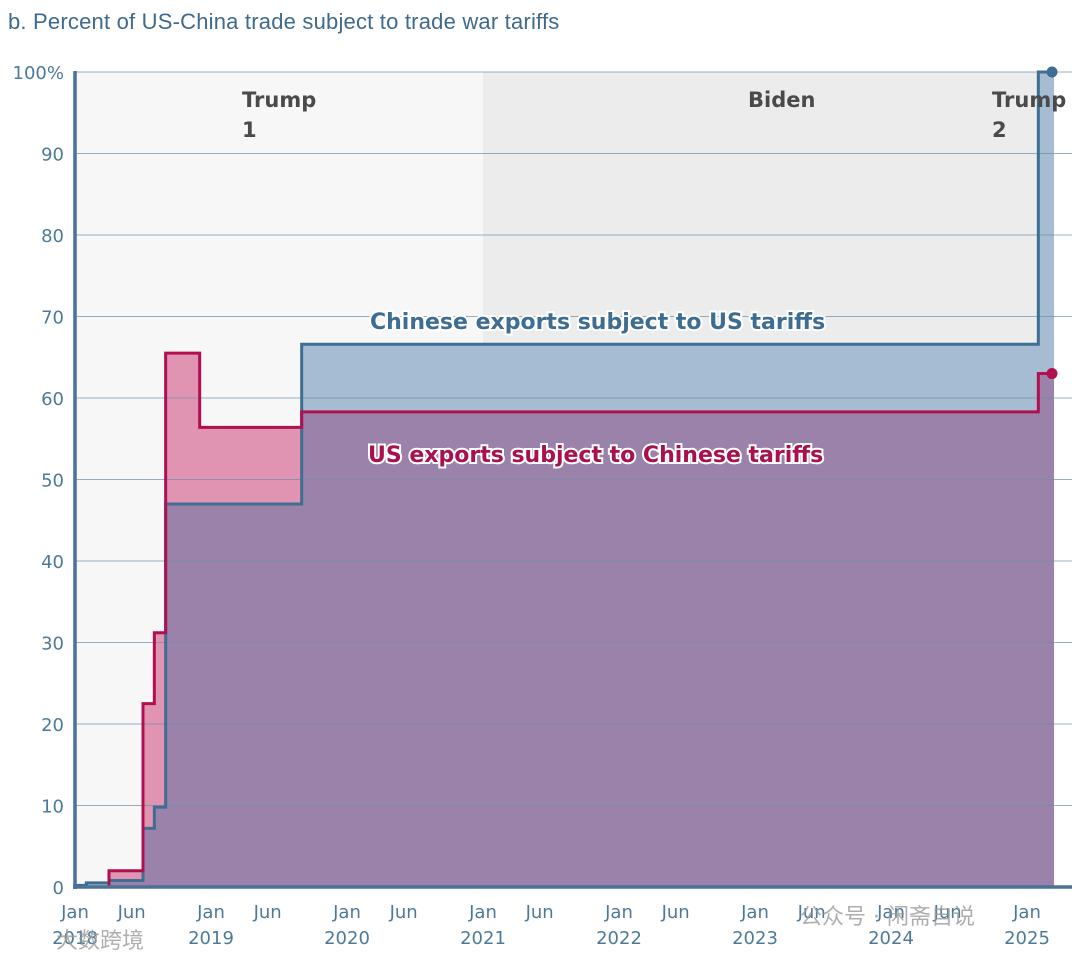 The width and height of the screenshot is (1080, 960). Describe the element at coordinates (38, 73) in the screenshot. I see `y-tick-label: 100%` at that location.